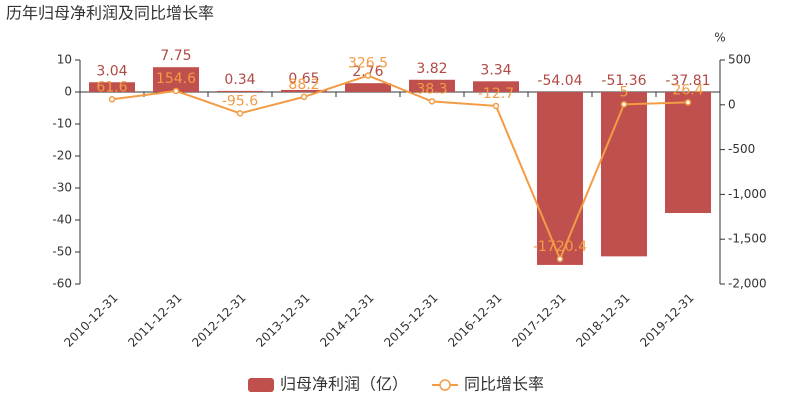  I want to click on x-tick-label: 2011-12-31, so click(154, 320).